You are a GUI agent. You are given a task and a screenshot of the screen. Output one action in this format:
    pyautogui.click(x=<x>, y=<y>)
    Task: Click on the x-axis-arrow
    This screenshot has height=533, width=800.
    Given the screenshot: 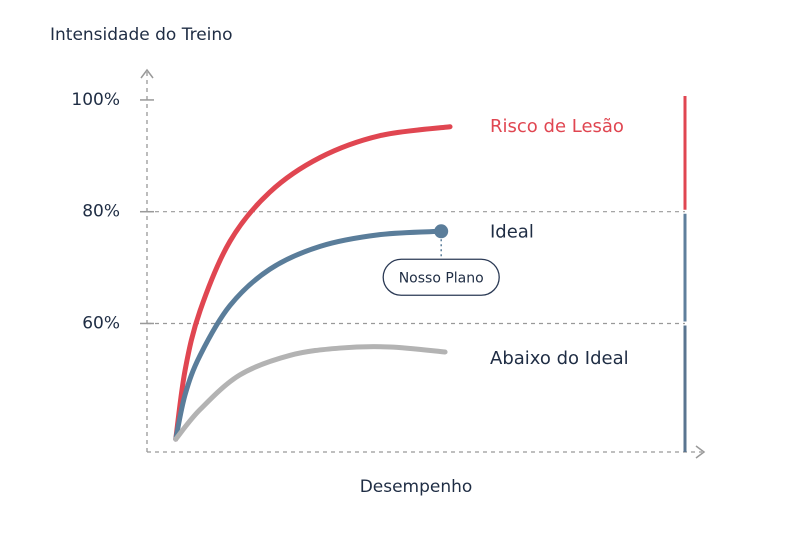 What is the action you would take?
    pyautogui.click(x=700, y=452)
    